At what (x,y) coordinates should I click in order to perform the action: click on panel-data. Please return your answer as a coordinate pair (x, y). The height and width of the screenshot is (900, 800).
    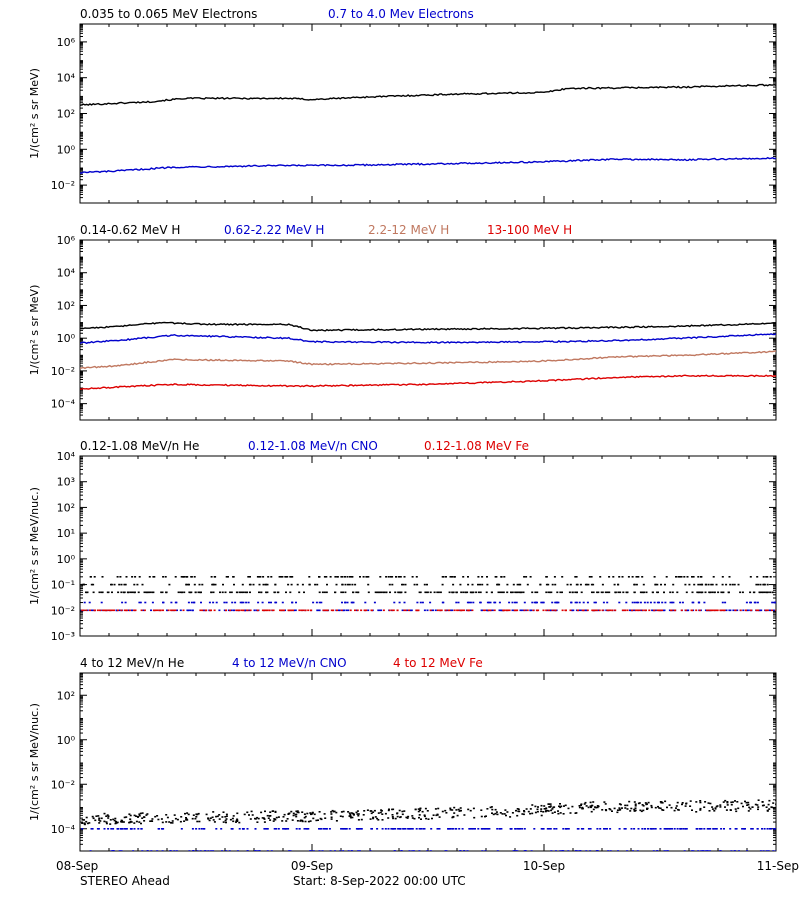
    Looking at the image, I should click on (428, 594).